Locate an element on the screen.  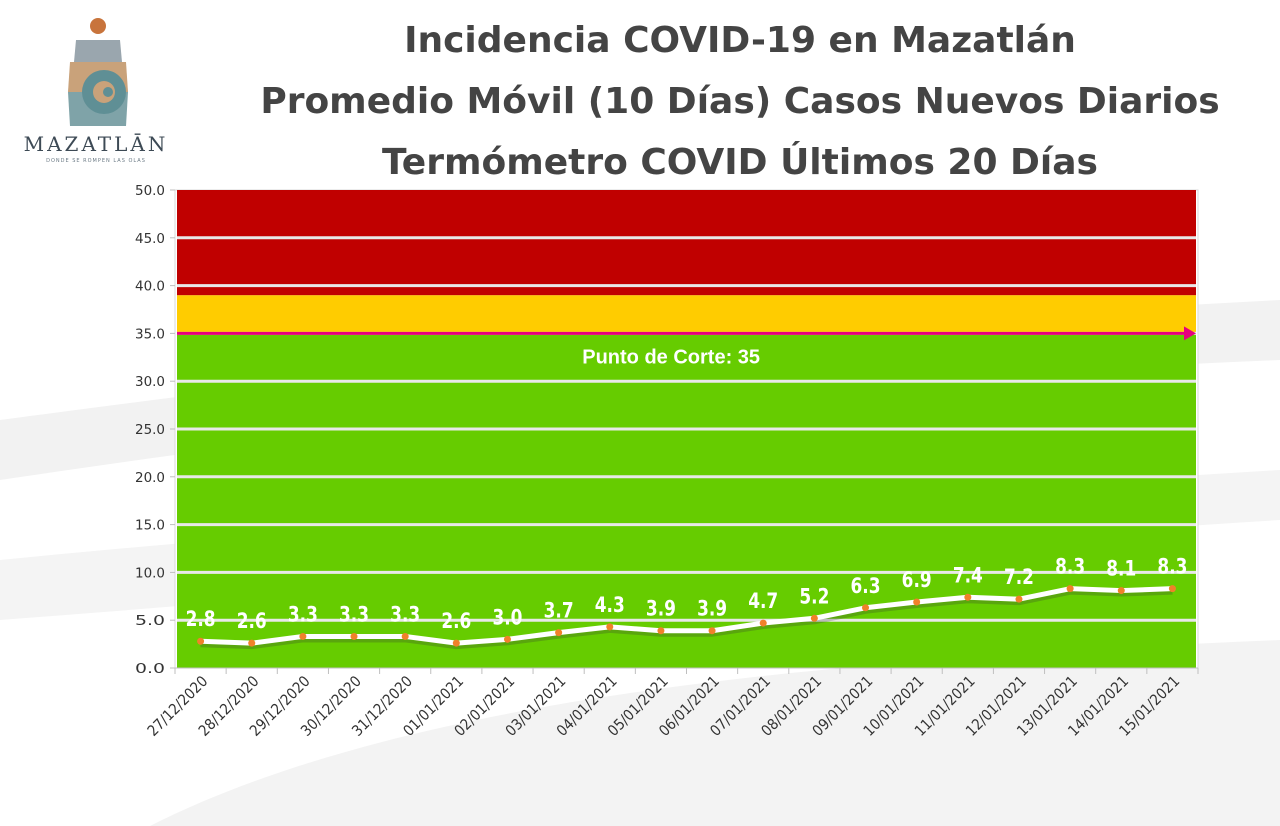
y-tick-label-2: 10.0 is located at coordinates (150, 573).